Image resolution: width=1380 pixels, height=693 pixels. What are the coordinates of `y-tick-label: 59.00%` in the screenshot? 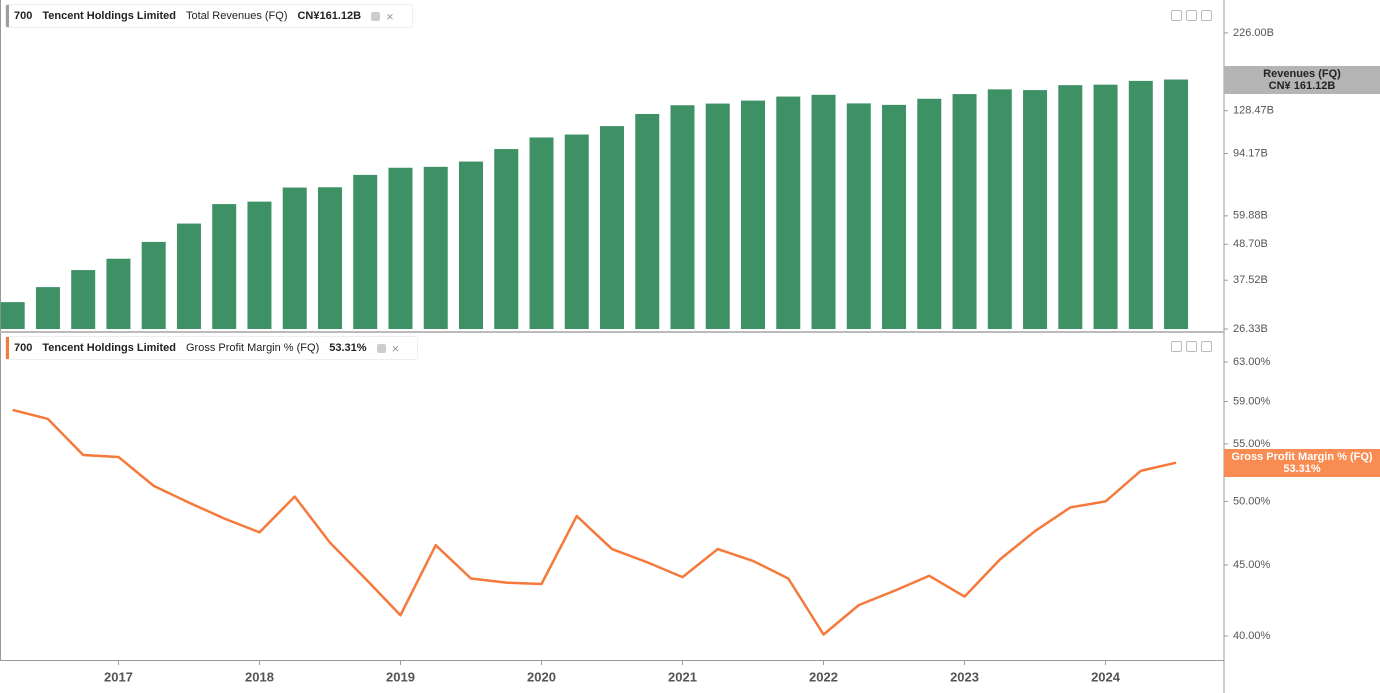 It's located at (1252, 401).